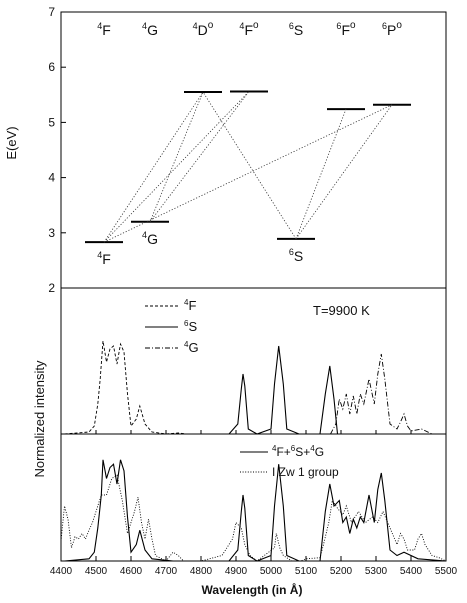 The height and width of the screenshot is (603, 467). I want to click on energy-tick-label: 6, so click(51, 67).